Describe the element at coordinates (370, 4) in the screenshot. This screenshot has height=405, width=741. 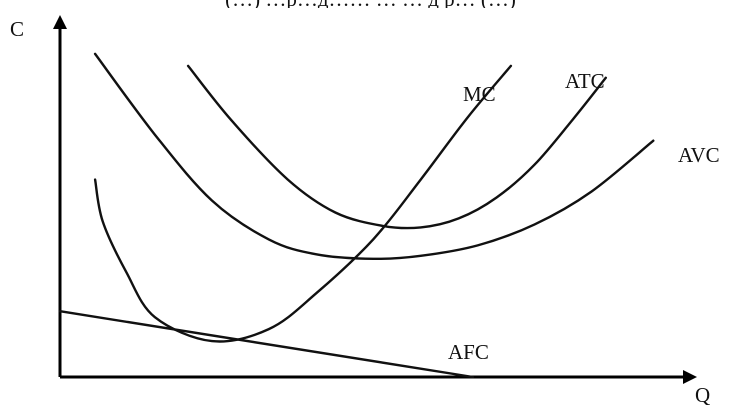
I see `page-caption-fragment: (…) …р…д…… … … д р… (…)` at that location.